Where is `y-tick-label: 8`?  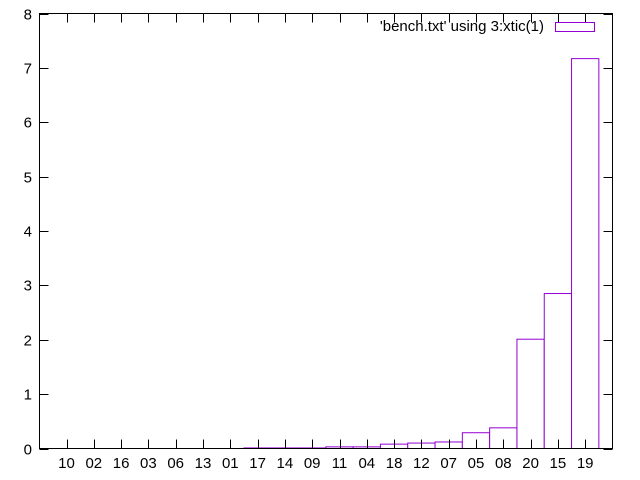
y-tick-label: 8 is located at coordinates (28, 15).